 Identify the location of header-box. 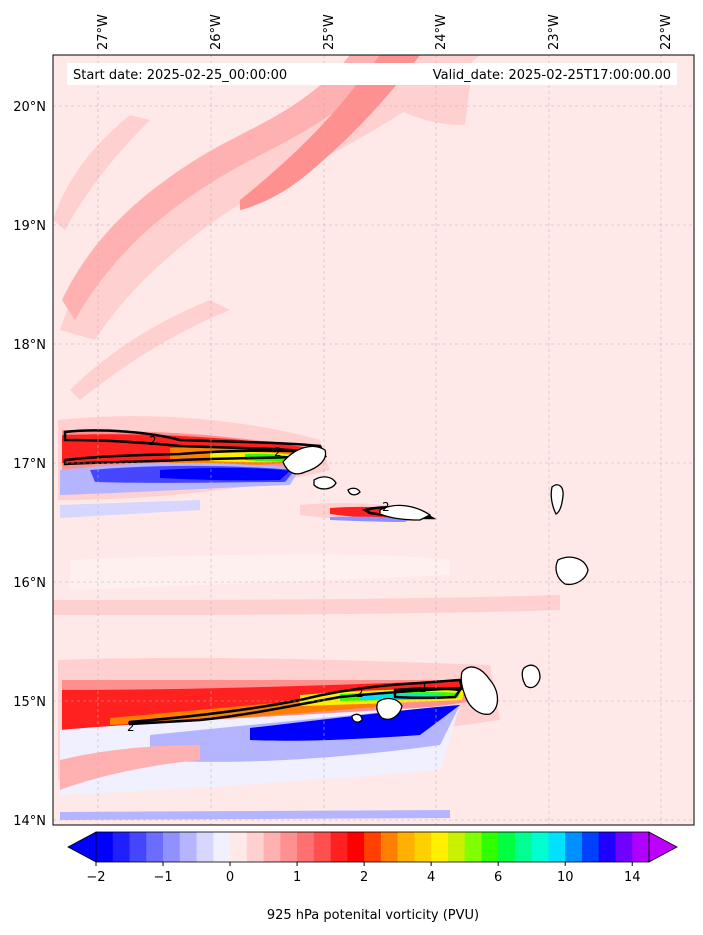
(372, 74).